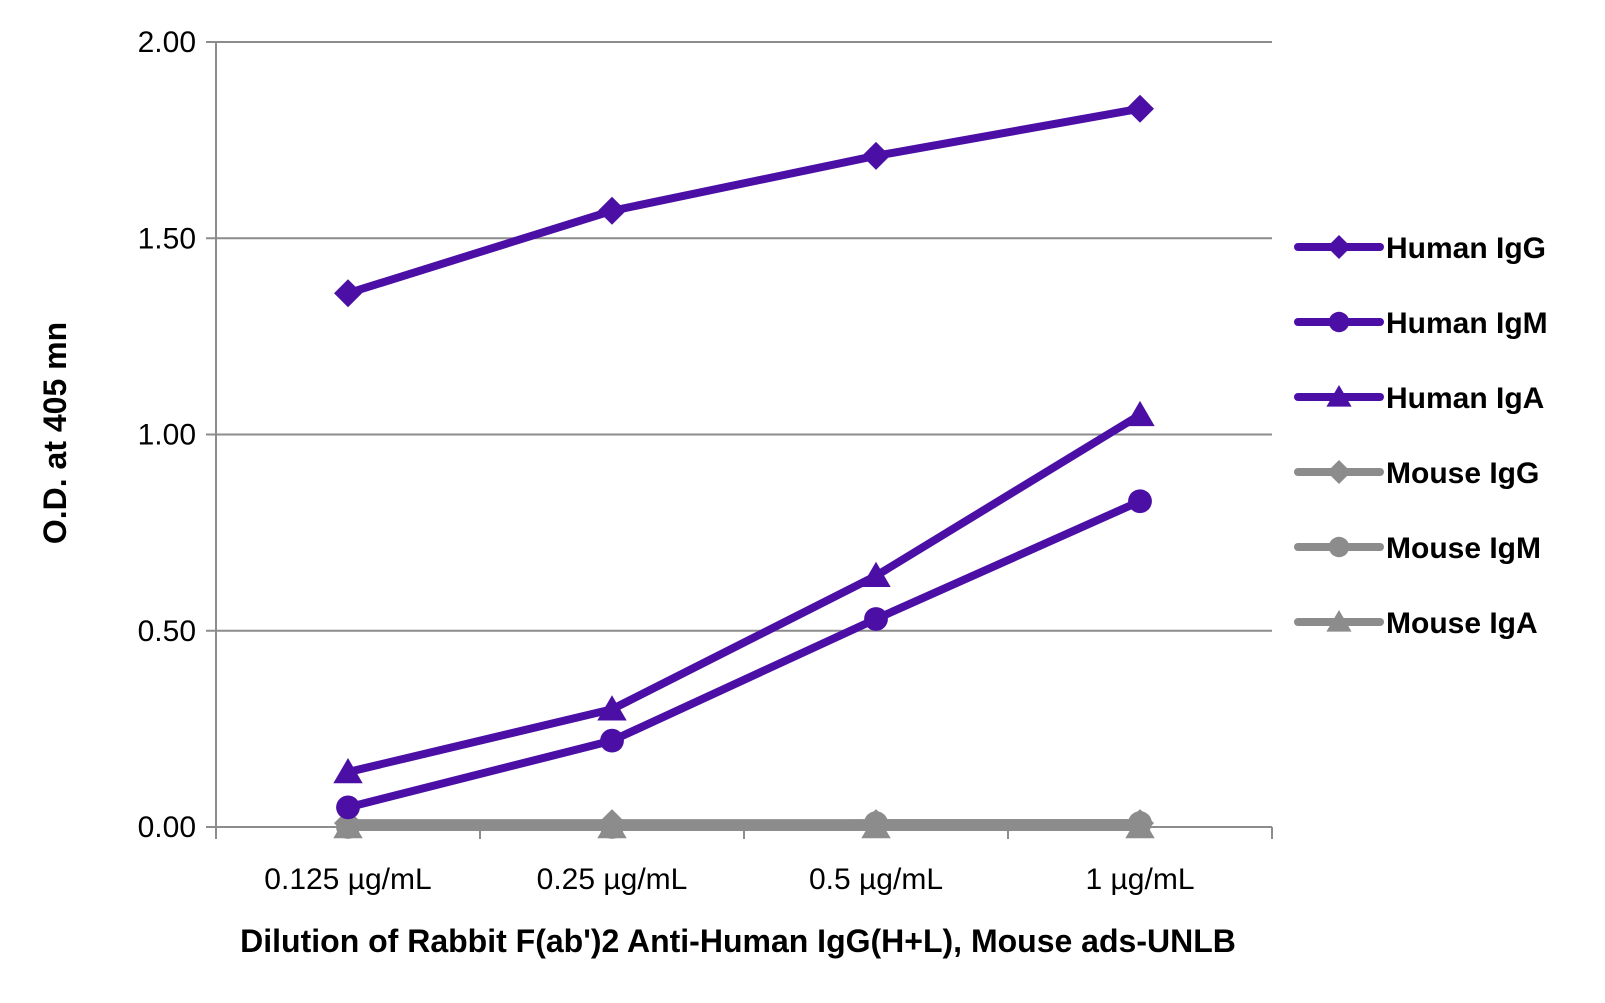 The image size is (1605, 1003). What do you see at coordinates (55, 433) in the screenshot?
I see `y-axis-title: O.D. at 405 mn` at bounding box center [55, 433].